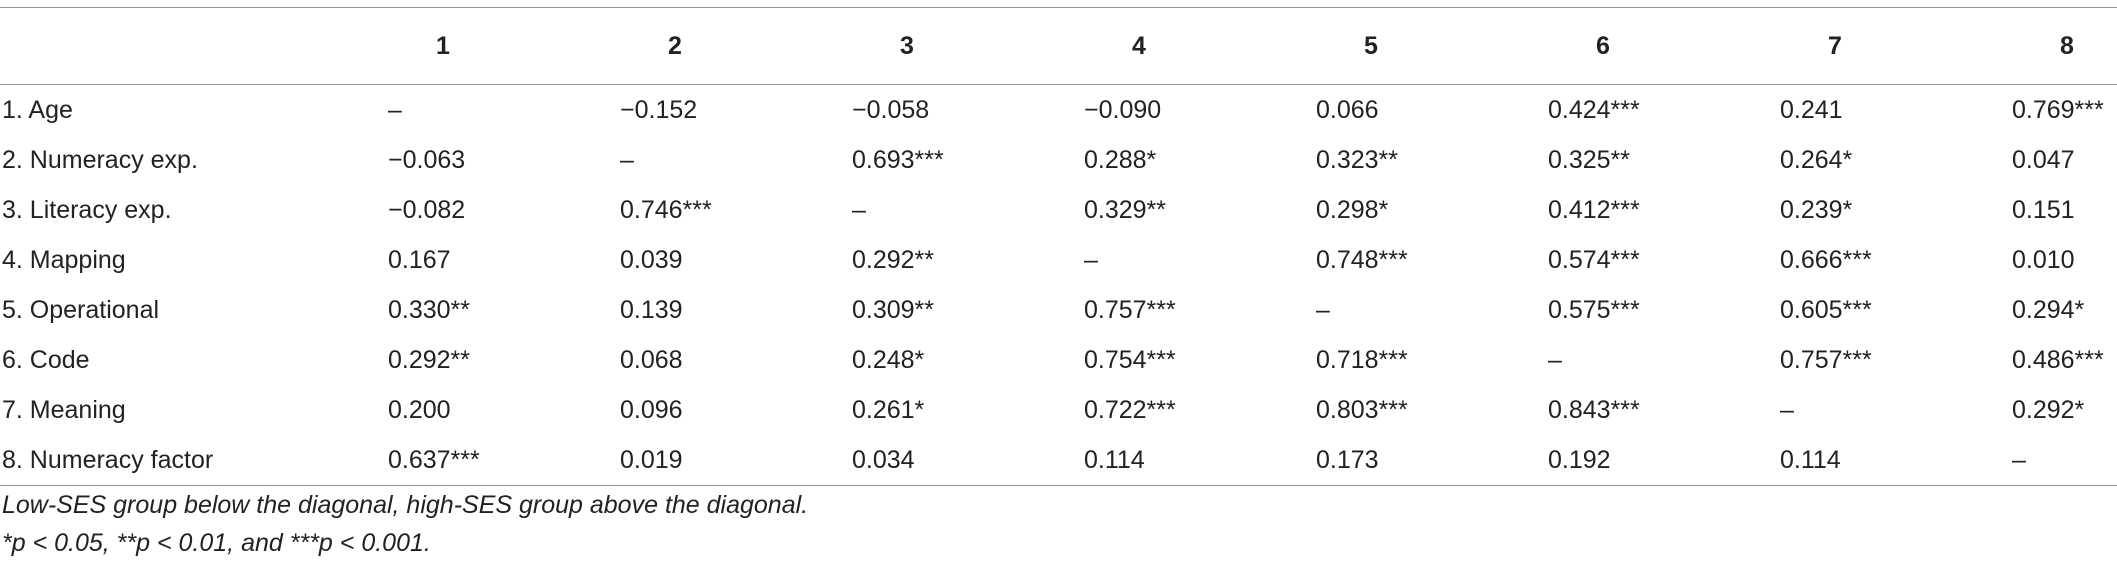 The image size is (2117, 565). I want to click on table-cell: 0.173, so click(1347, 459).